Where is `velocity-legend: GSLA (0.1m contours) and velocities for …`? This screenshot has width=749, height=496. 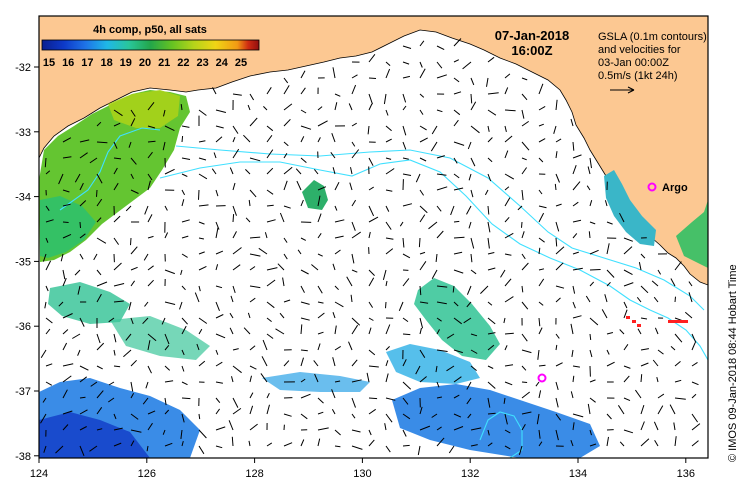 velocity-legend: GSLA (0.1m contours) and velocities for … is located at coordinates (652, 62).